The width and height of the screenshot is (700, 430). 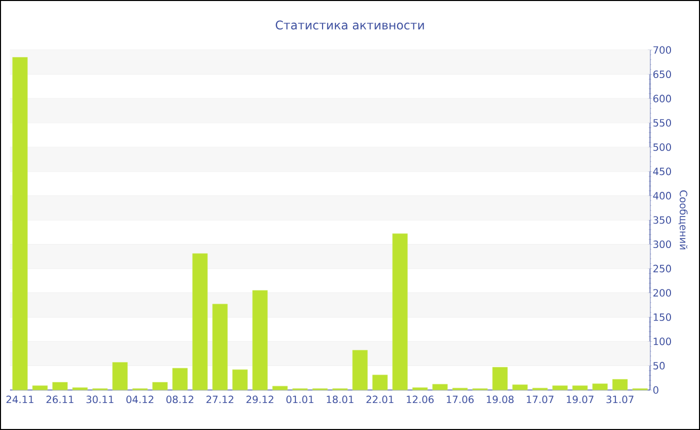 What do you see at coordinates (140, 400) in the screenshot?
I see `x-tick-label: 04.12` at bounding box center [140, 400].